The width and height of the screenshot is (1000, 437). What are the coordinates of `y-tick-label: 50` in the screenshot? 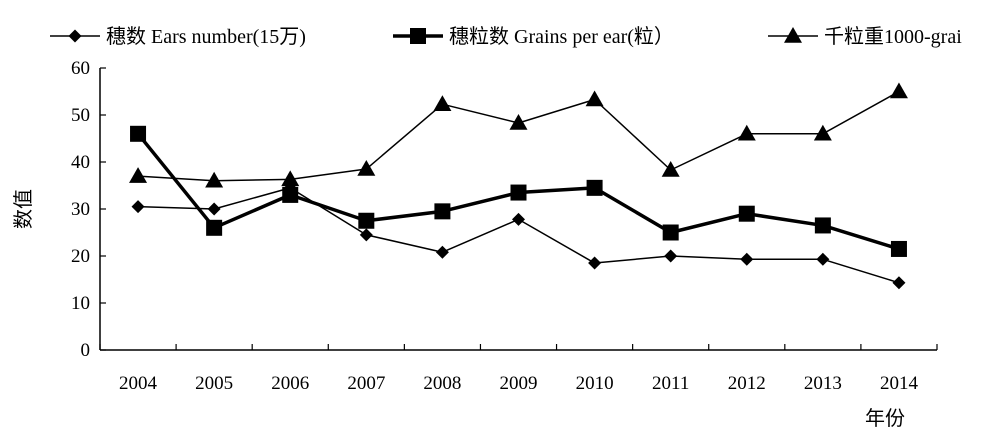 It's located at (80, 115).